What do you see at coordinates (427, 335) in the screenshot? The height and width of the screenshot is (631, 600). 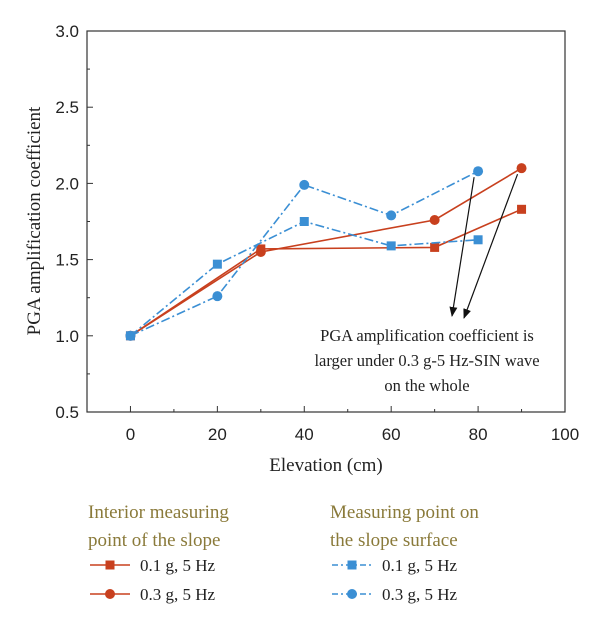 I see `annotation-text-line: PGA amplification coefficient is` at bounding box center [427, 335].